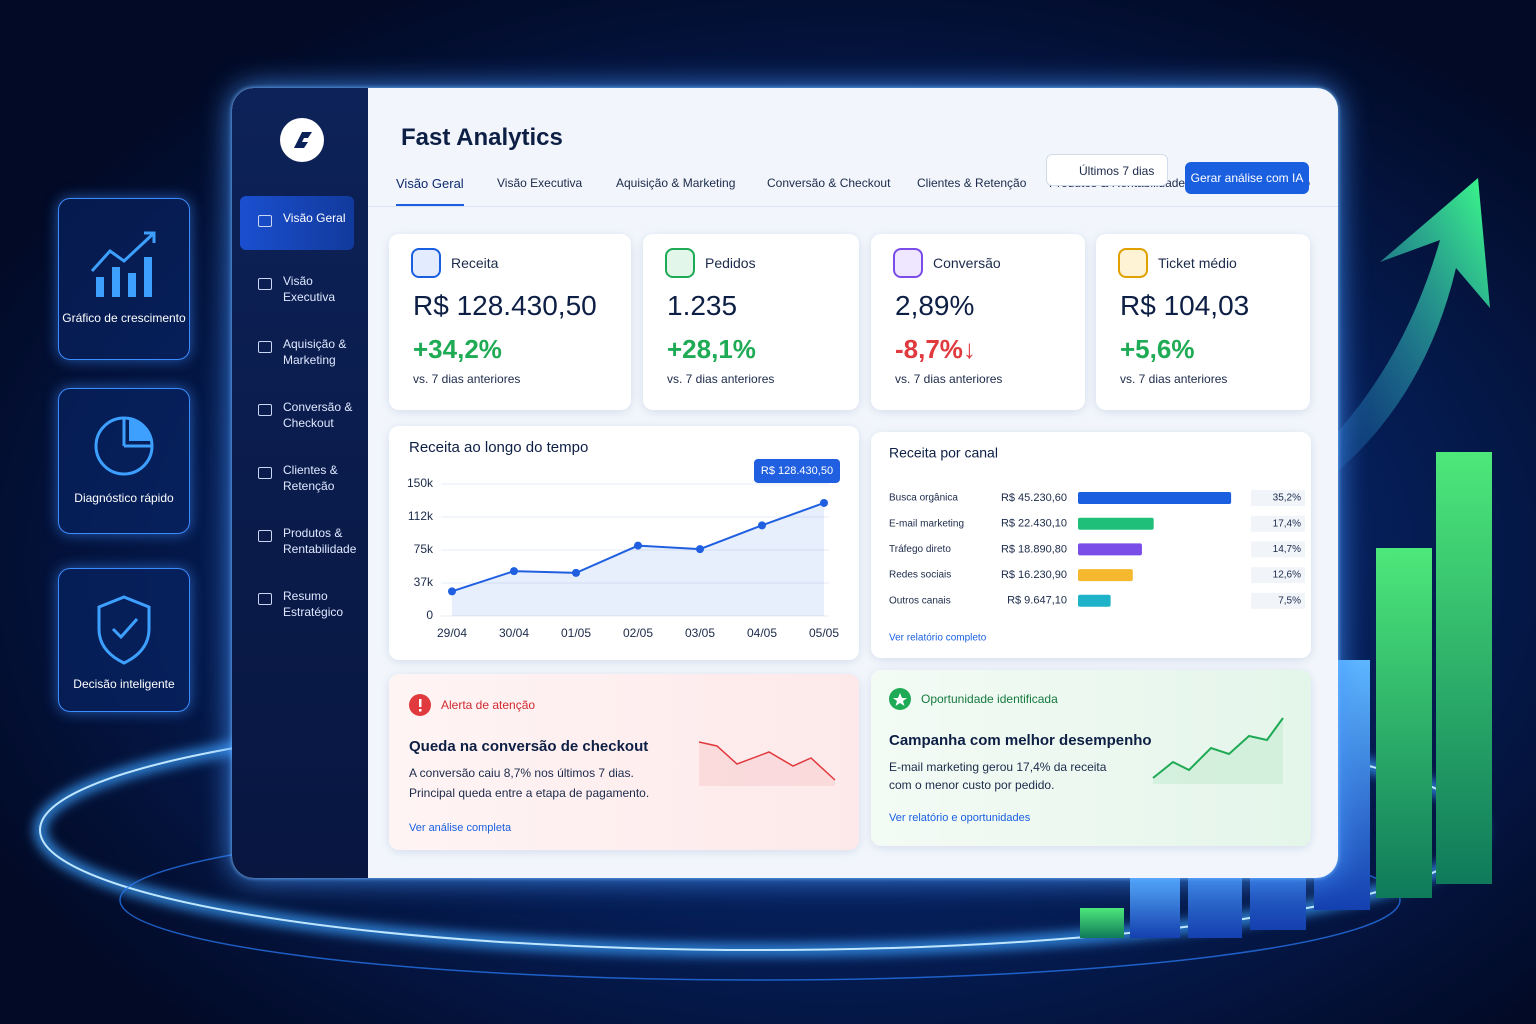  What do you see at coordinates (460, 828) in the screenshot?
I see `alert-link: Ver análise completa` at bounding box center [460, 828].